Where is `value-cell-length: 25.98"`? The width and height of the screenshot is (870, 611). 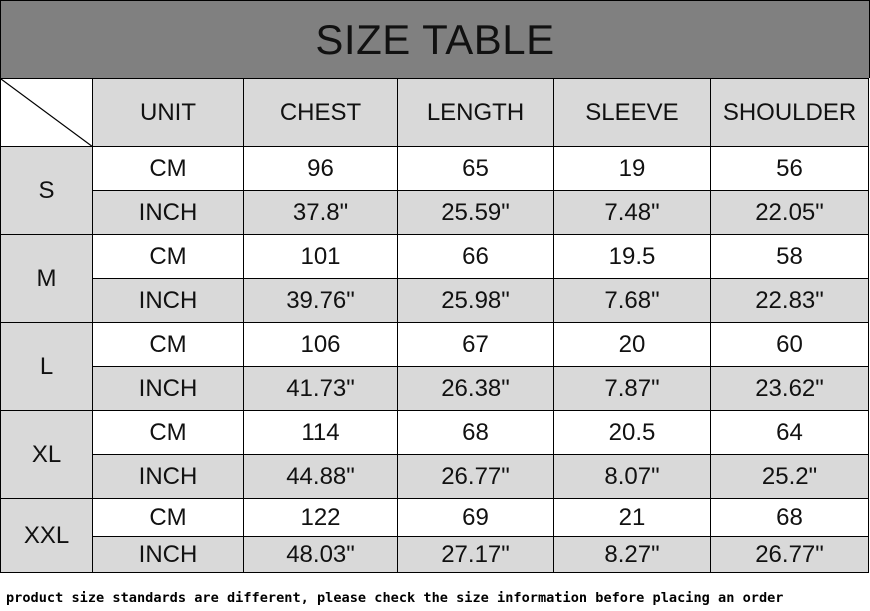 value-cell-length: 25.98" is located at coordinates (475, 300).